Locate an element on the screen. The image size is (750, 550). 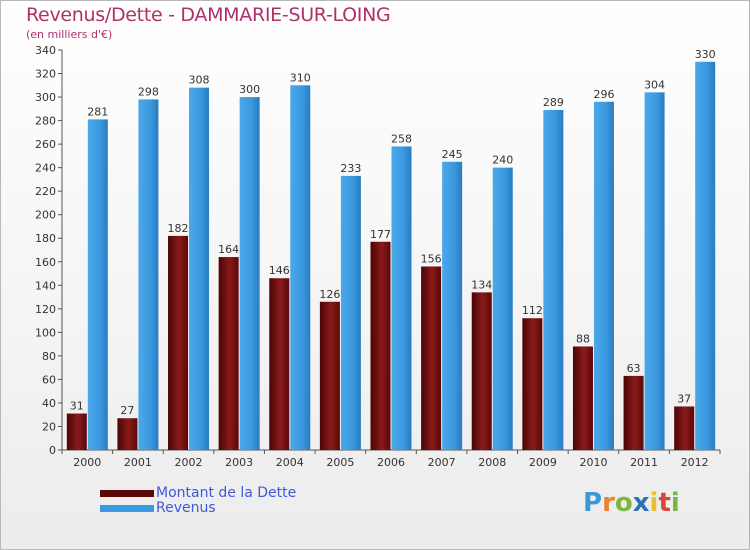
y-tick-label: 60 is located at coordinates (49, 379).